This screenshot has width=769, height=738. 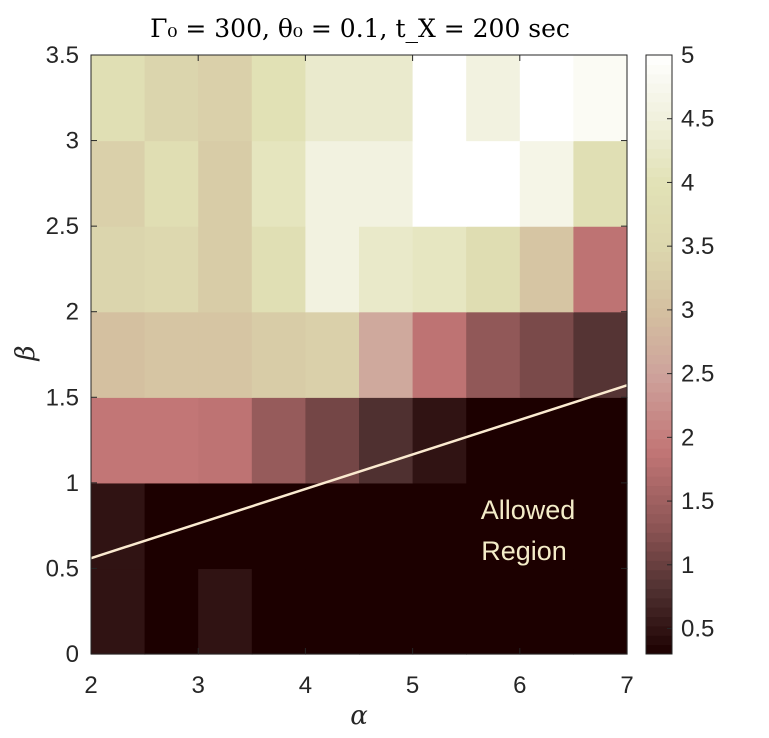 What do you see at coordinates (524, 551) in the screenshot?
I see `annotation-region: Region` at bounding box center [524, 551].